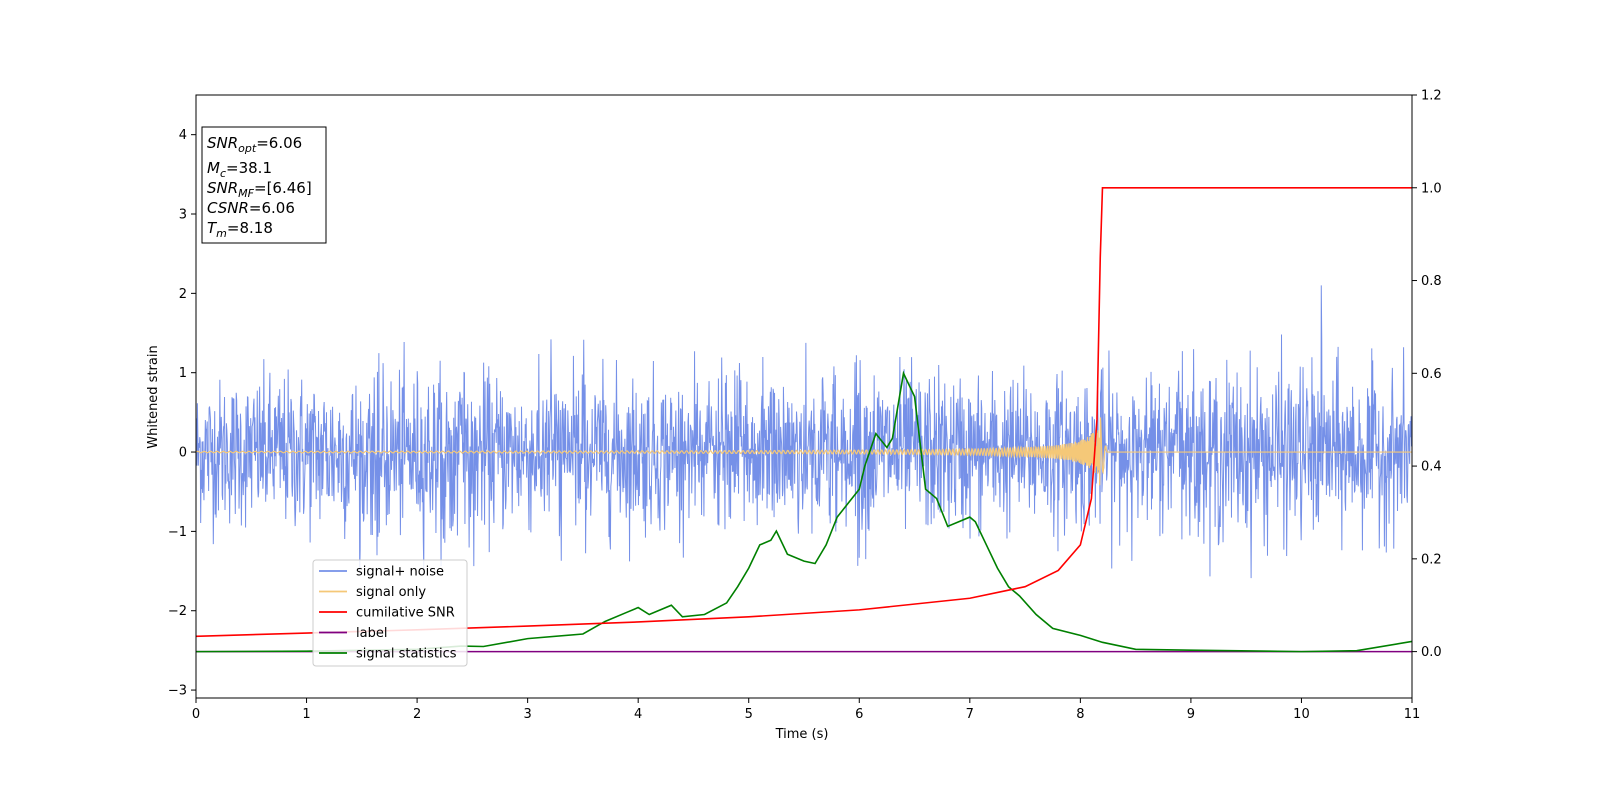  Describe the element at coordinates (247, 148) in the screenshot. I see `info-label-sub: opt` at that location.